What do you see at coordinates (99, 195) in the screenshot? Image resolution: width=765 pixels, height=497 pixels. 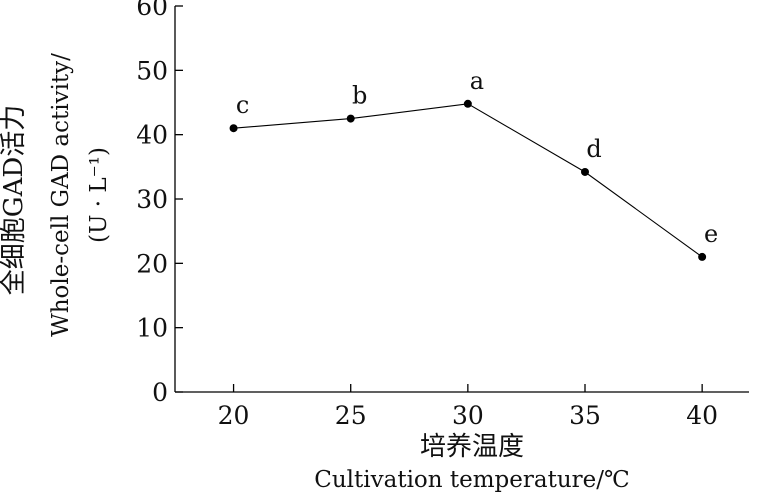 I see `y-axis-title-unit: (U · L⁻¹)` at bounding box center [99, 195].